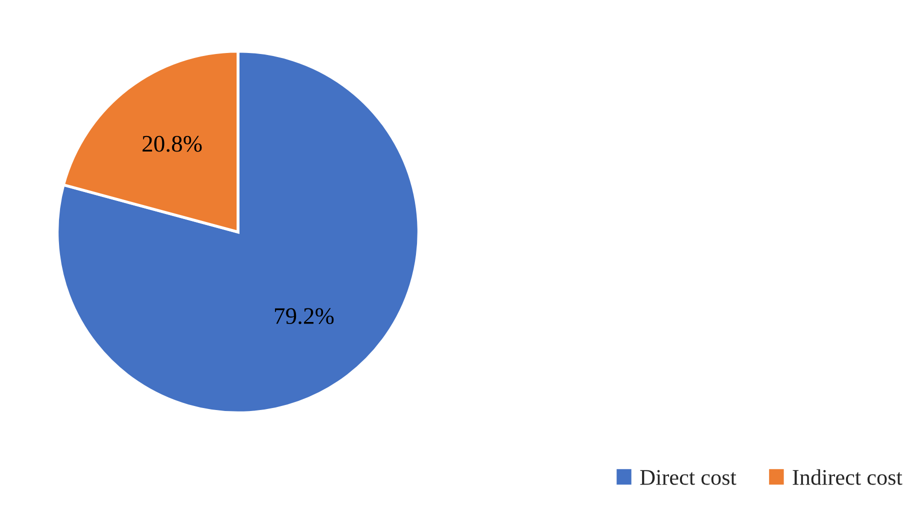 This screenshot has height=505, width=918. Describe the element at coordinates (847, 477) in the screenshot. I see `legend-label: Indirect cost` at that location.